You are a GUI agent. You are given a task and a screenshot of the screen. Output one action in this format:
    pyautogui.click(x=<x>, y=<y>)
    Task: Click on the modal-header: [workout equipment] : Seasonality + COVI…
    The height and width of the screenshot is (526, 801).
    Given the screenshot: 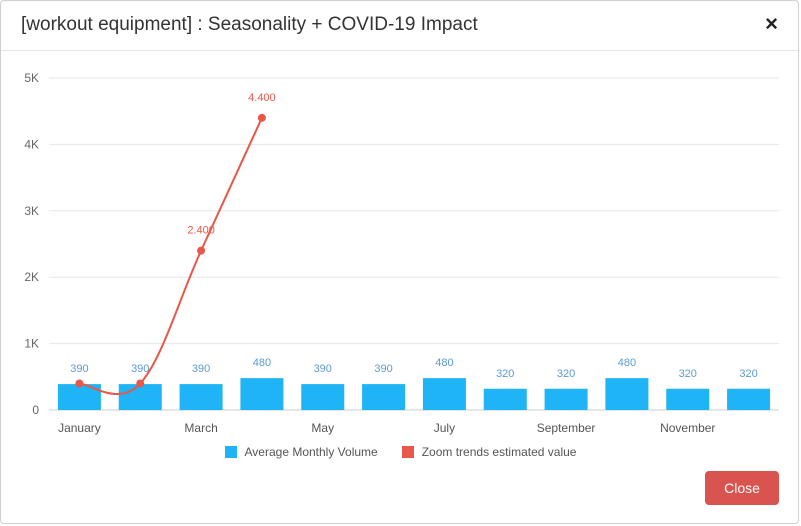 What is the action you would take?
    pyautogui.click(x=400, y=26)
    